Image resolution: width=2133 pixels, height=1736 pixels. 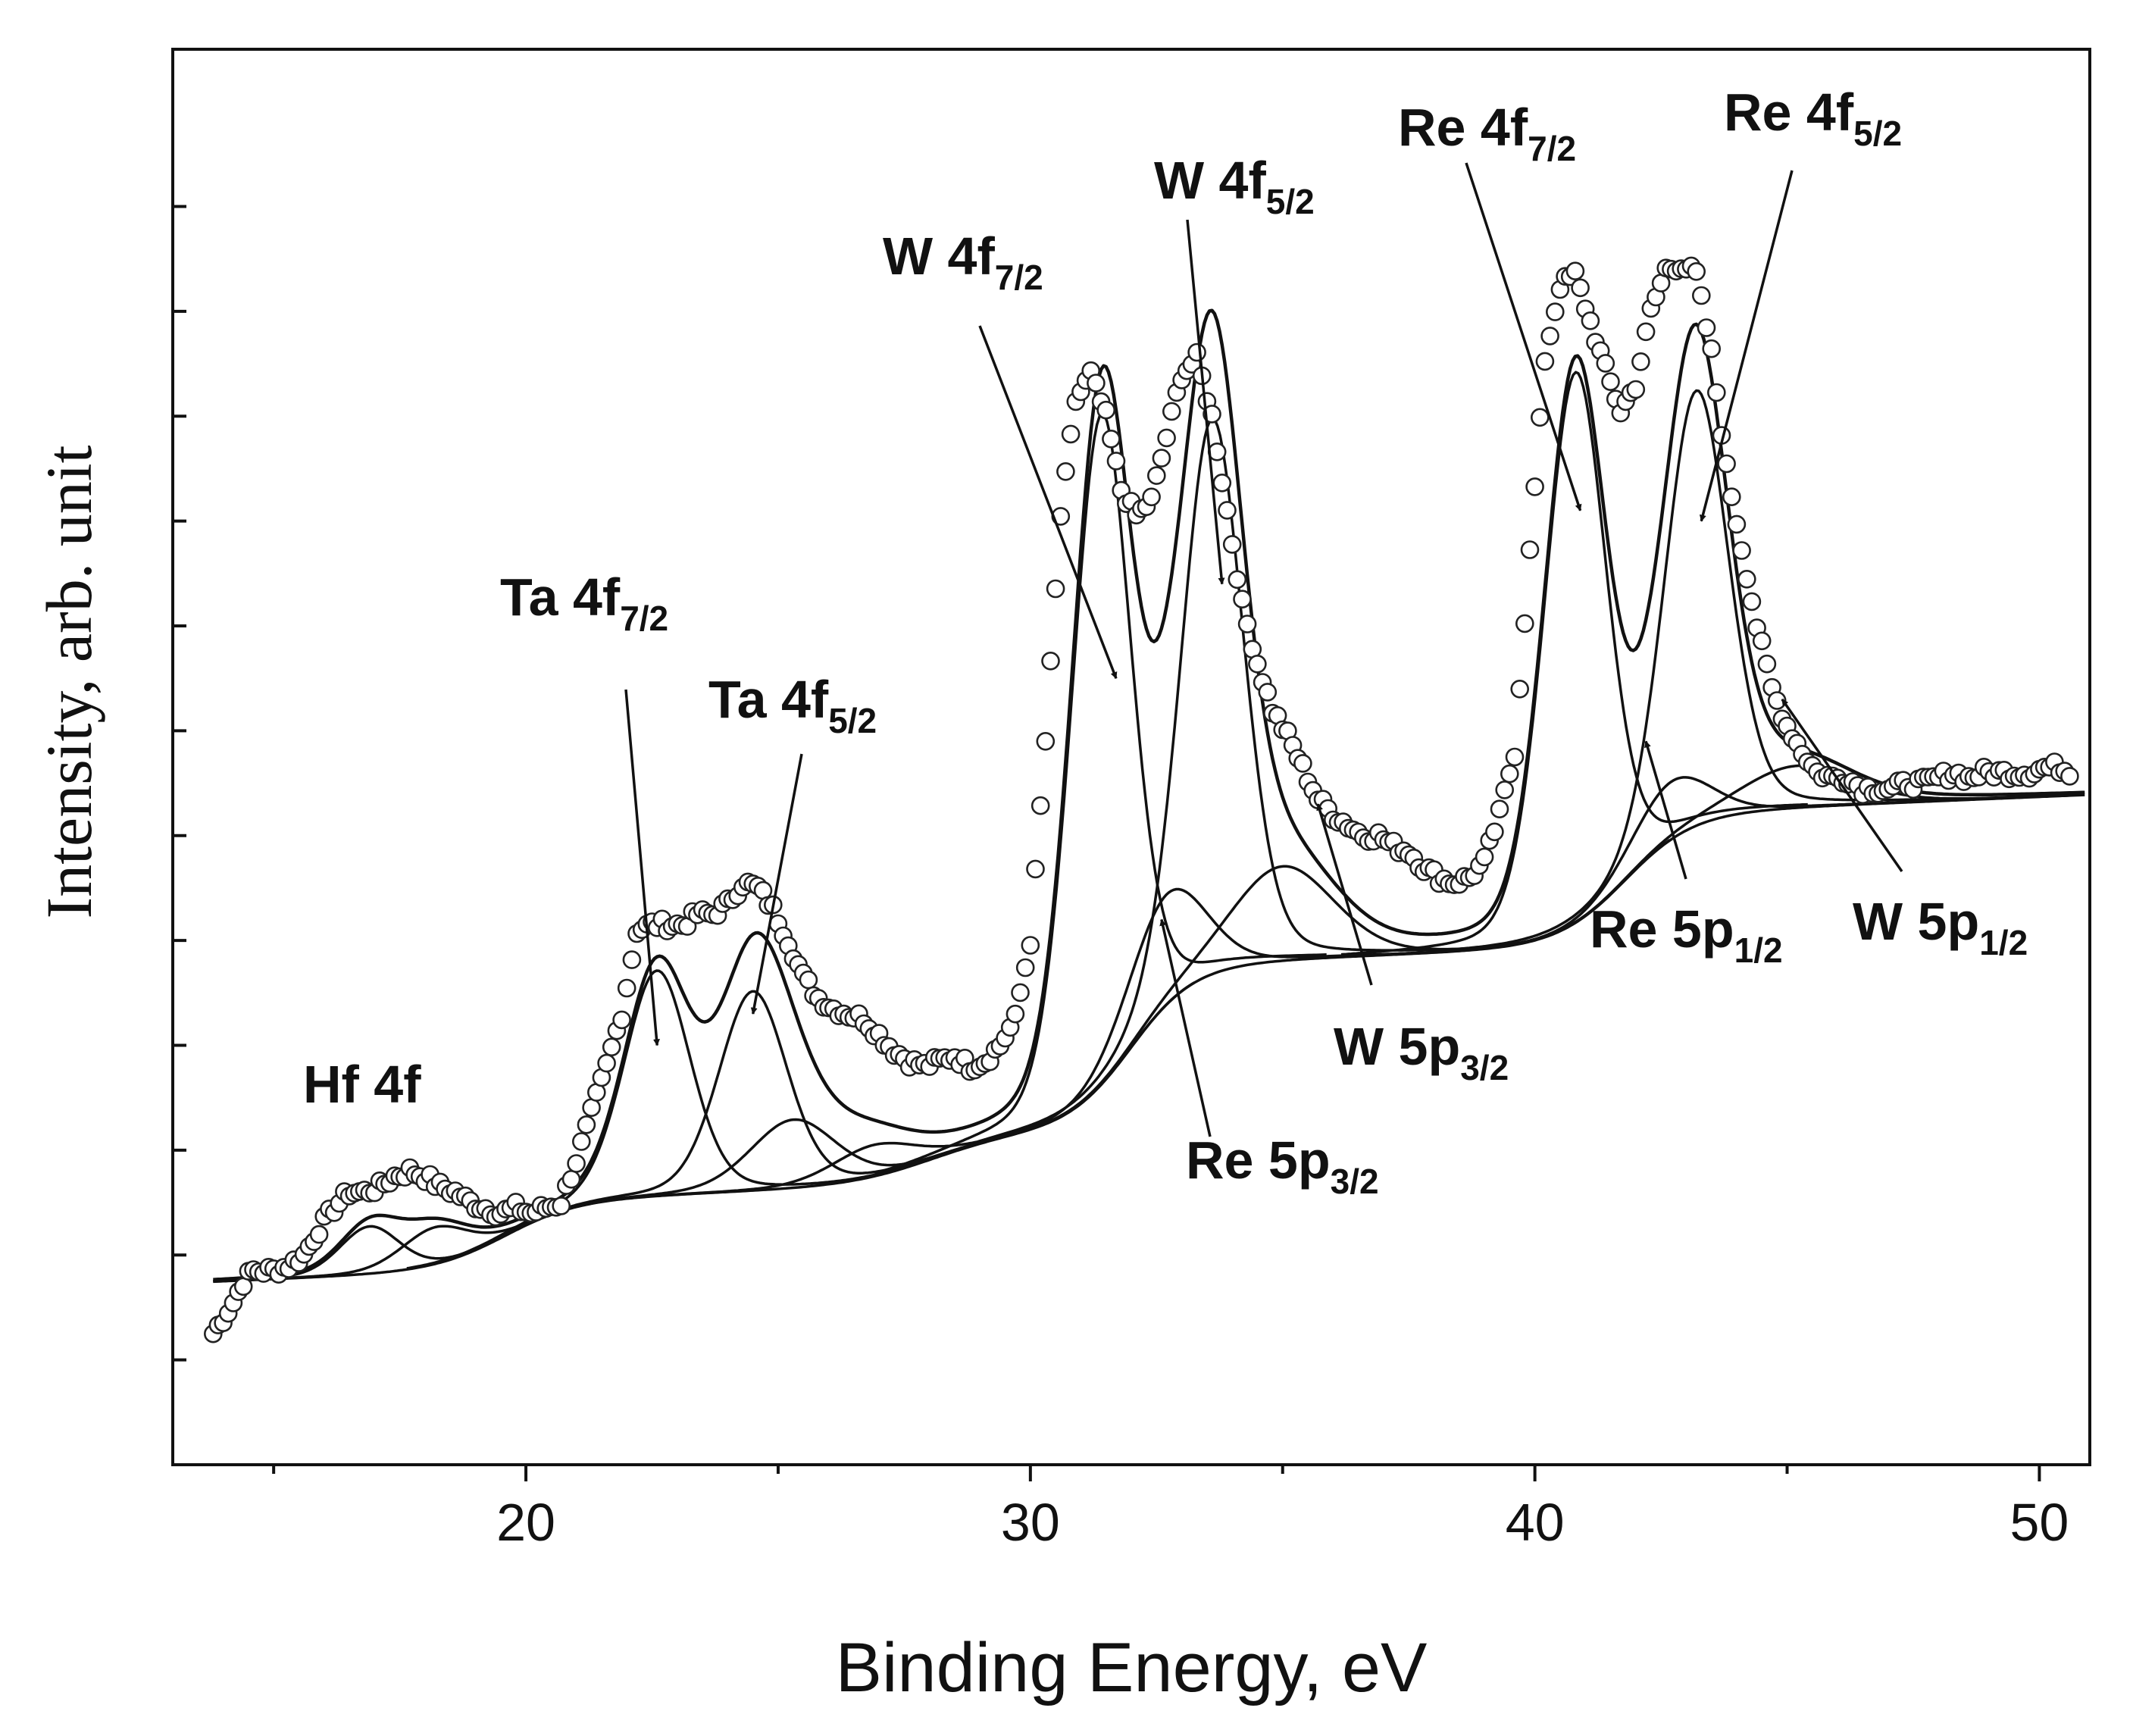 I want to click on peak-label-ta47: Ta 4f7/2, so click(x=584, y=603).